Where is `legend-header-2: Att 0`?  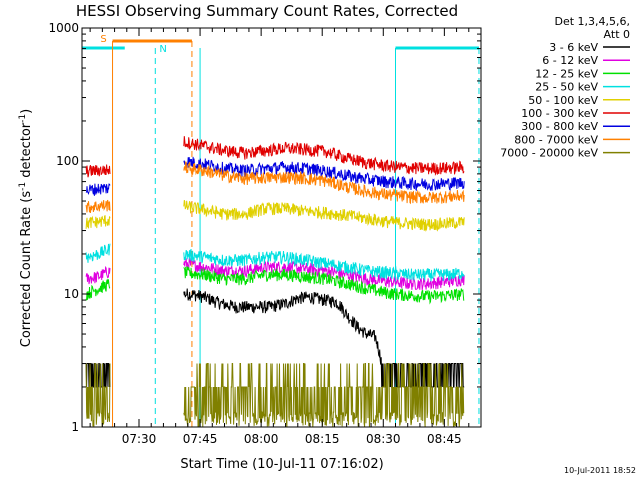
legend-header-2: Att 0 is located at coordinates (617, 34).